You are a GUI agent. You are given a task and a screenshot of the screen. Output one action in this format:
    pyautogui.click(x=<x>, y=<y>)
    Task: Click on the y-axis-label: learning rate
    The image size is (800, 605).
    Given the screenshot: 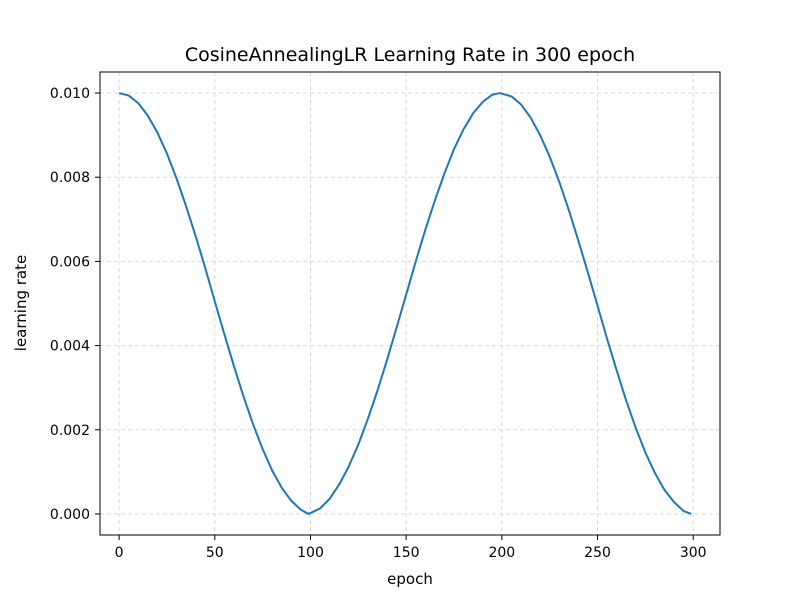 What is the action you would take?
    pyautogui.click(x=21, y=303)
    